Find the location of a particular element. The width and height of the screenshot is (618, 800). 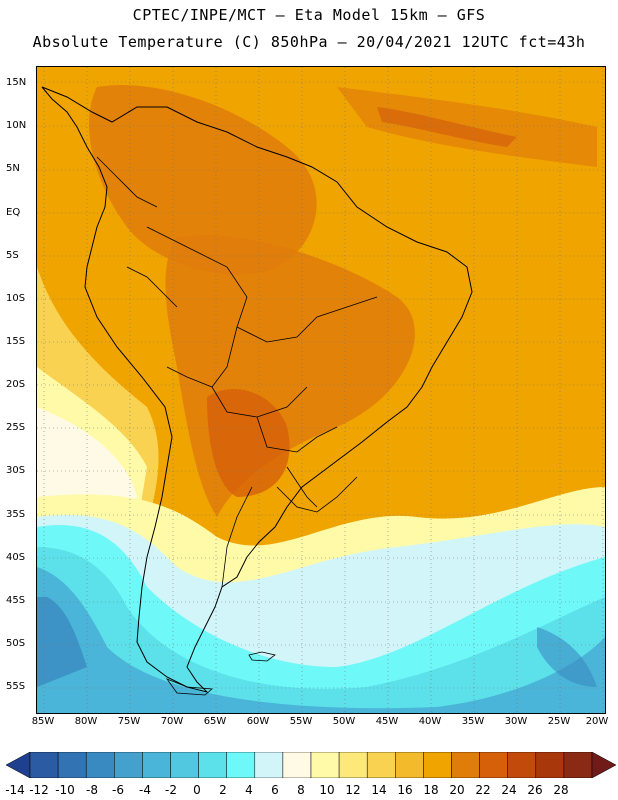

colorbar-label: 10 is located at coordinates (327, 790).